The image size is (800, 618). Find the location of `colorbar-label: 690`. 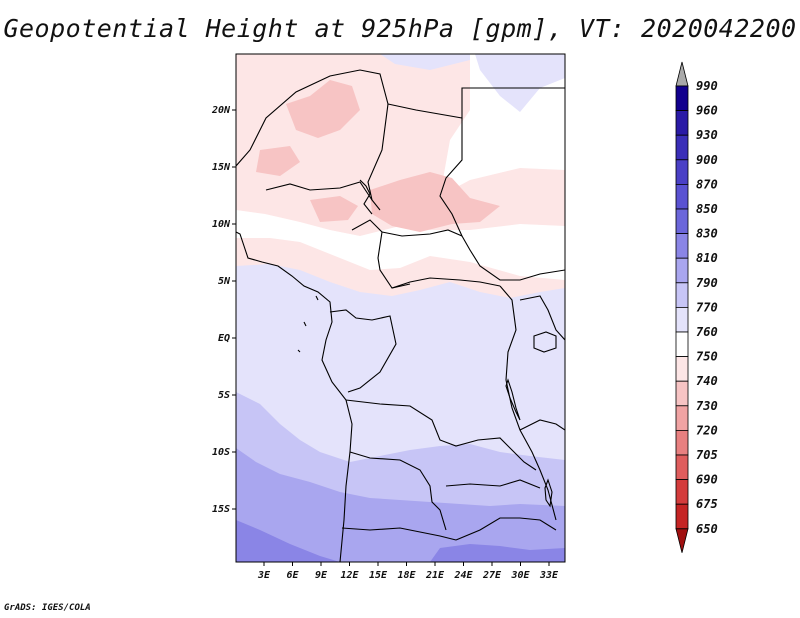

colorbar-label: 690 is located at coordinates (707, 480).